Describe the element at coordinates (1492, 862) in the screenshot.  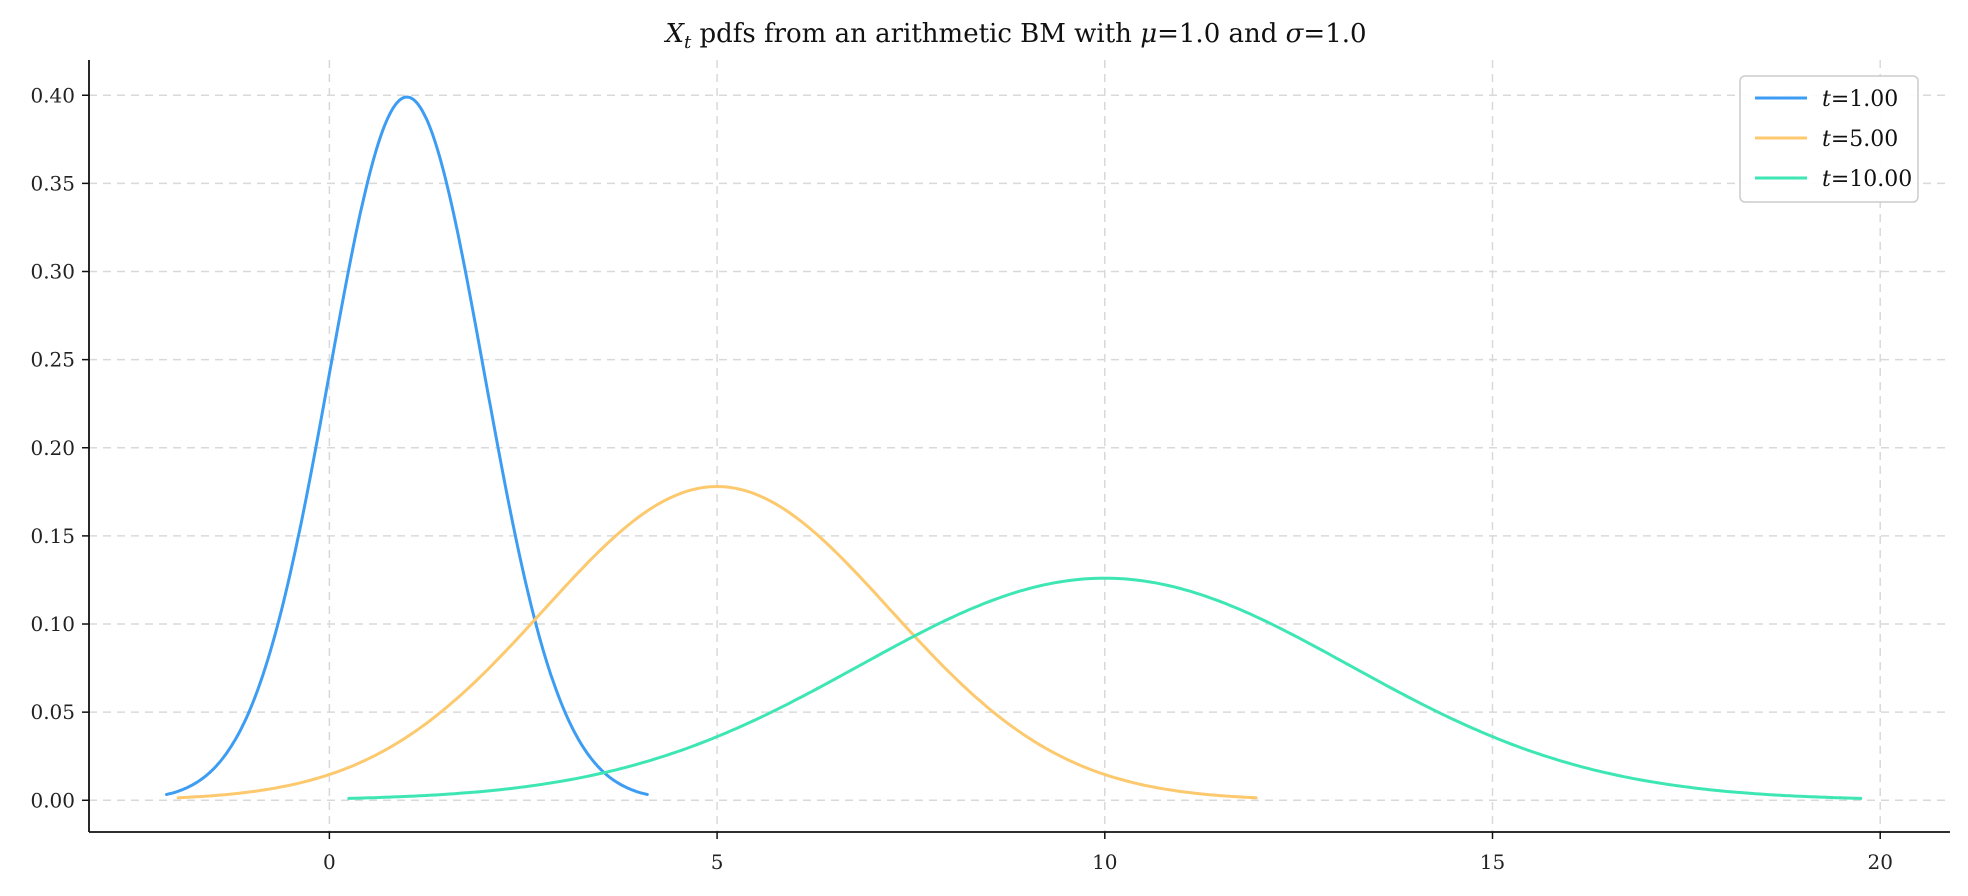
I see `x-tick-label: 15` at that location.